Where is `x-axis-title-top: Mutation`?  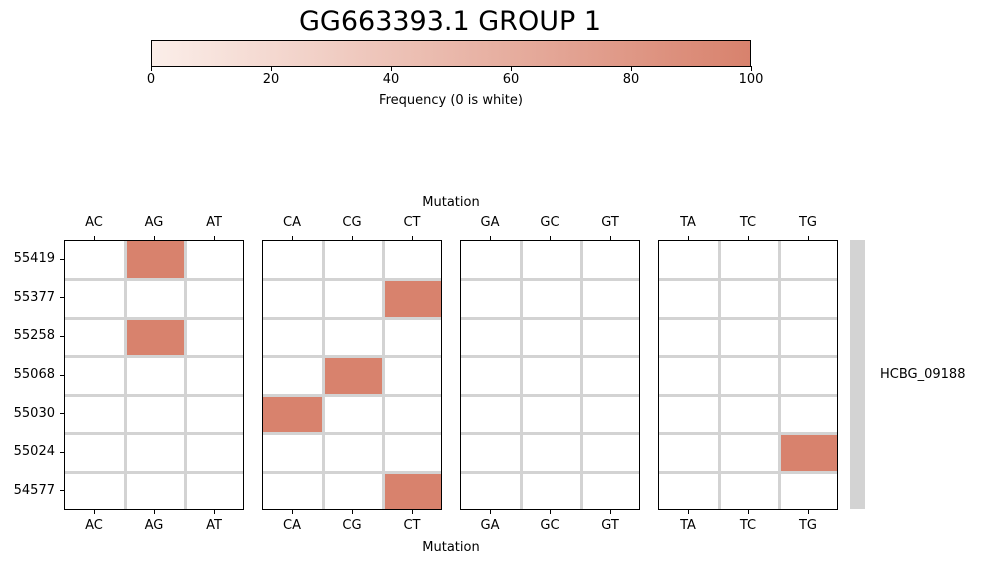 x-axis-title-top: Mutation is located at coordinates (451, 202).